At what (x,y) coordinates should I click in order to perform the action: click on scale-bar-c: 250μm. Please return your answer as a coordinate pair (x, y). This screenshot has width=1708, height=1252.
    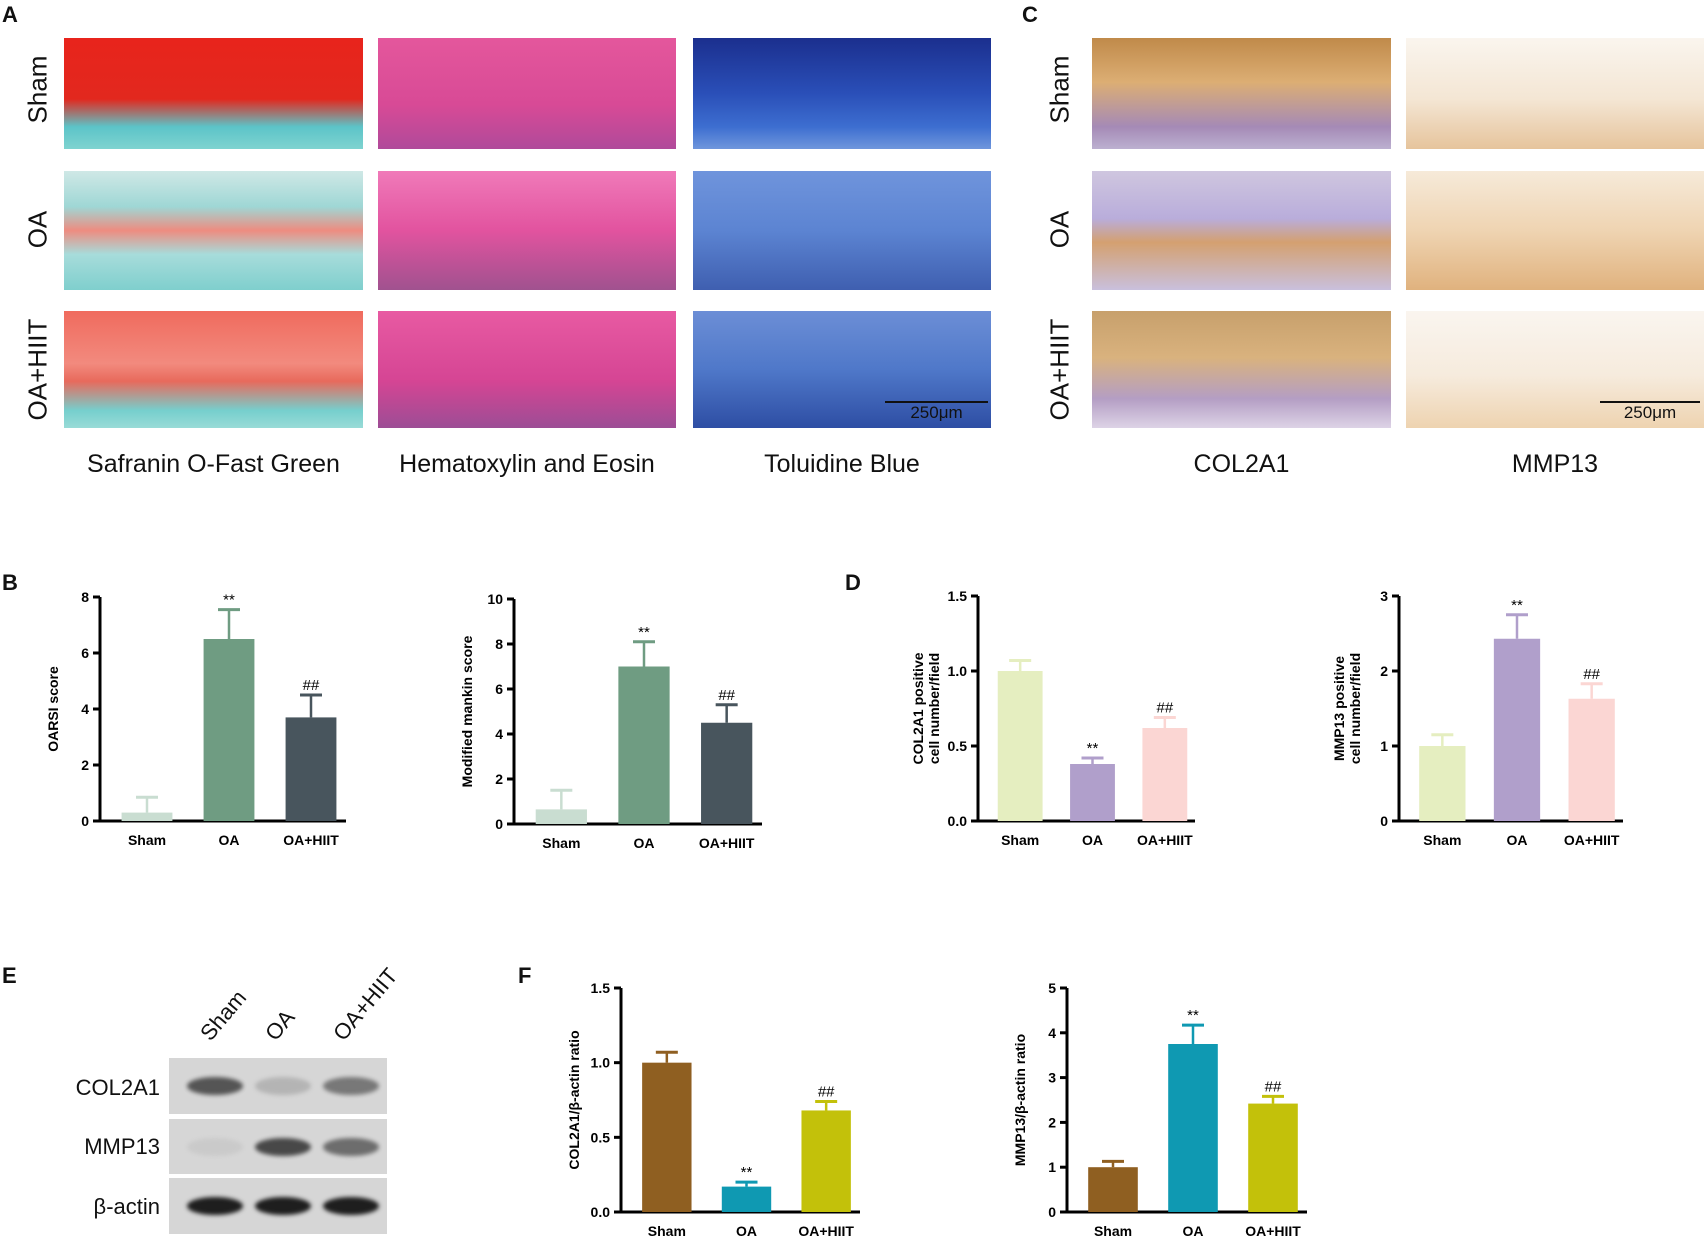
    Looking at the image, I should click on (1650, 412).